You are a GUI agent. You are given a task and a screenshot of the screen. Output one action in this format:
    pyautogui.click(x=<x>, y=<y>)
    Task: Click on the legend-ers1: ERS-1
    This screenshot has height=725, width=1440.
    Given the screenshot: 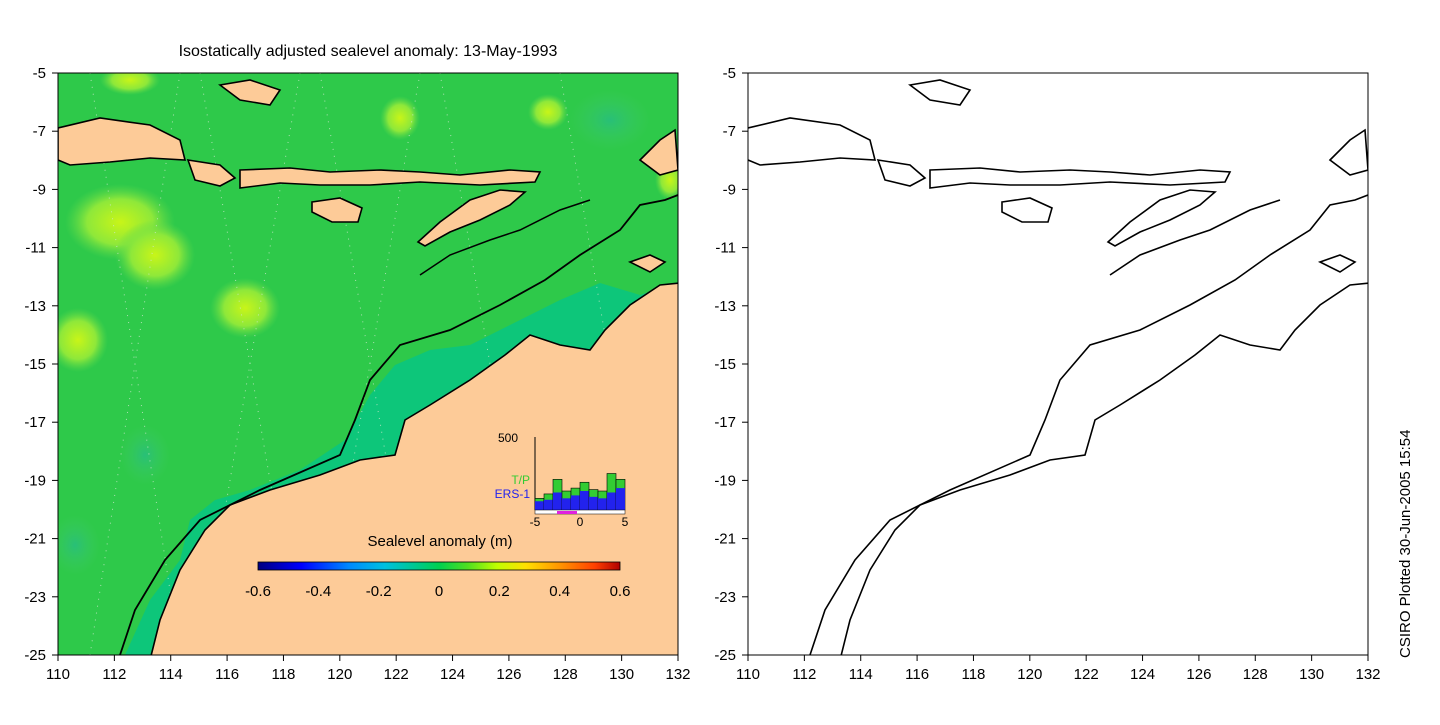 What is the action you would take?
    pyautogui.click(x=513, y=494)
    